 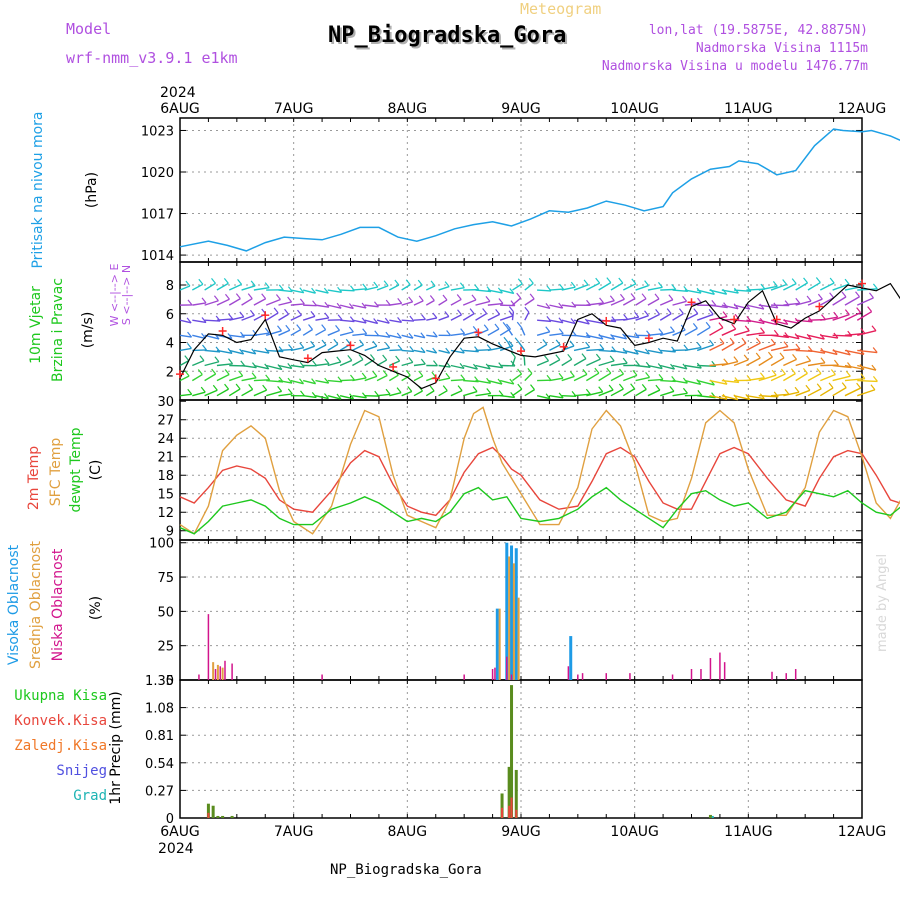 I want to click on series-line-sfc-temp, so click(x=539, y=470).